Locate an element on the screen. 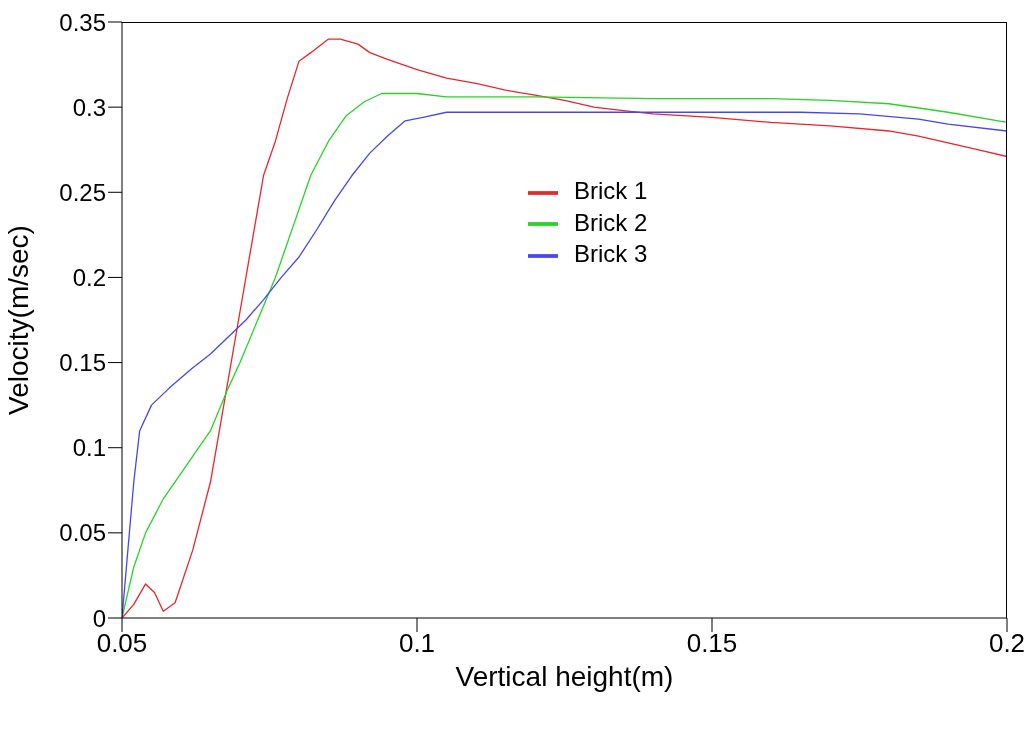 The height and width of the screenshot is (736, 1035). y-axis-title: Velocity(m/sec) is located at coordinates (18, 320).